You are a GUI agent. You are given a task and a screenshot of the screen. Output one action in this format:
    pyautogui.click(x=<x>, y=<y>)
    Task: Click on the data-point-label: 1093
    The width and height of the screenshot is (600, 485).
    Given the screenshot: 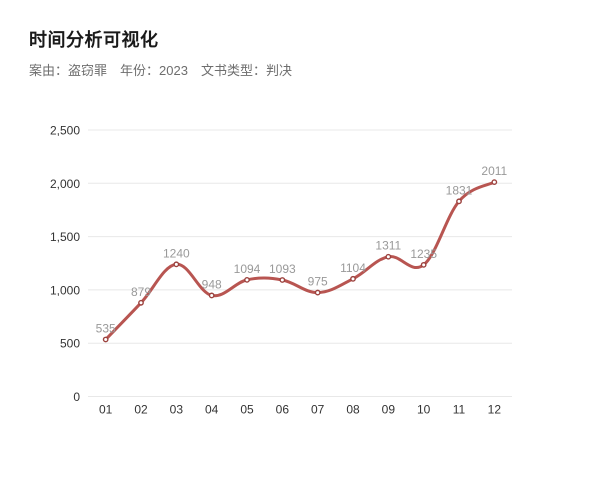 What is the action you would take?
    pyautogui.click(x=282, y=269)
    